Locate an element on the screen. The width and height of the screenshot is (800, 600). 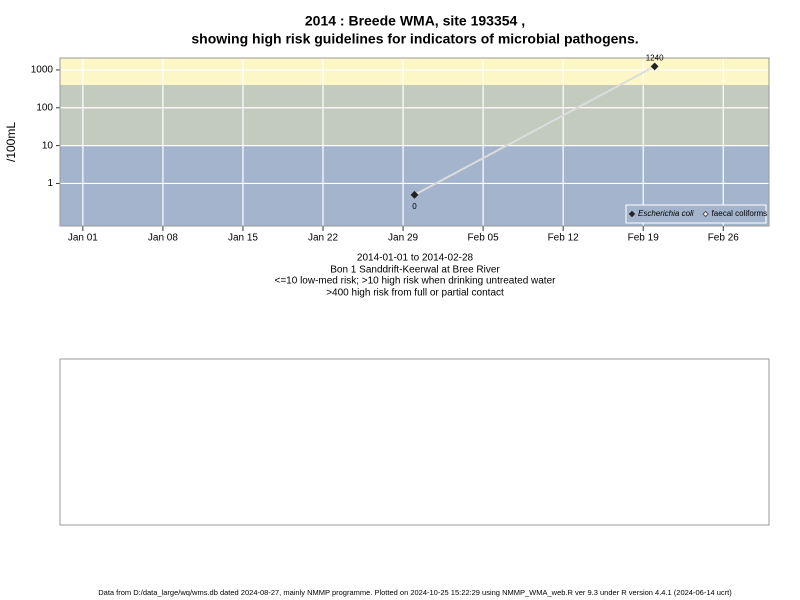
x-tick-label: Feb 19 is located at coordinates (644, 238).